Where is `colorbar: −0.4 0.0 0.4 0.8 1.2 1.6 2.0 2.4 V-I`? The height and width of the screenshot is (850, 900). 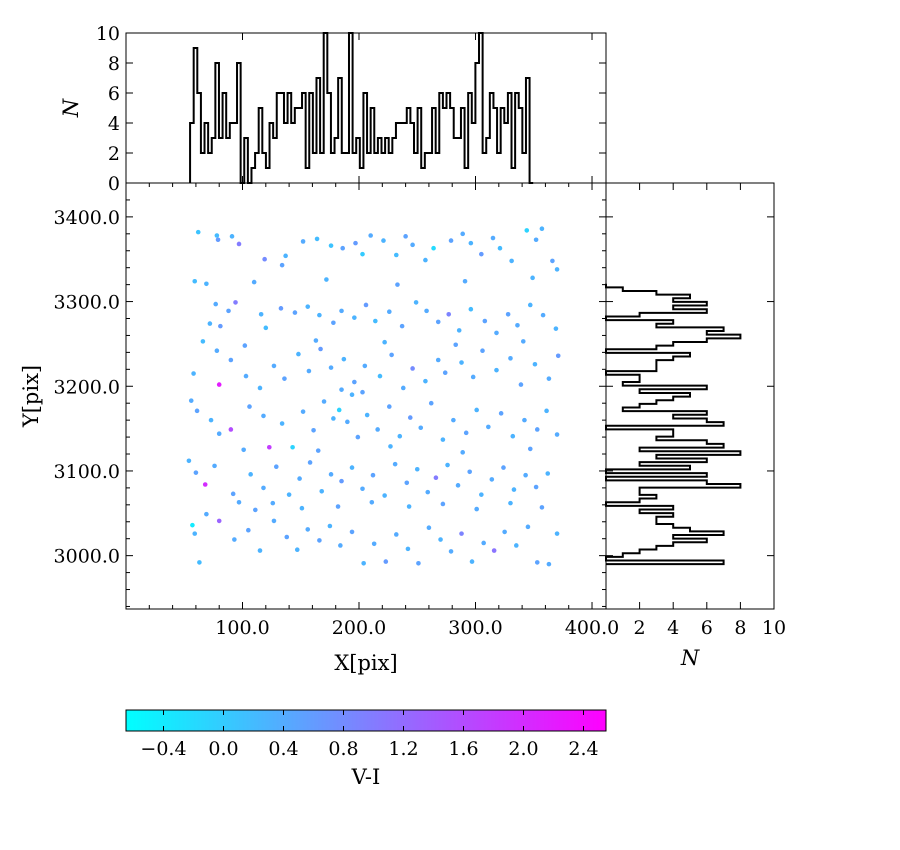 colorbar: −0.4 0.0 0.4 0.8 1.2 1.6 2.0 2.4 V-I is located at coordinates (366, 749).